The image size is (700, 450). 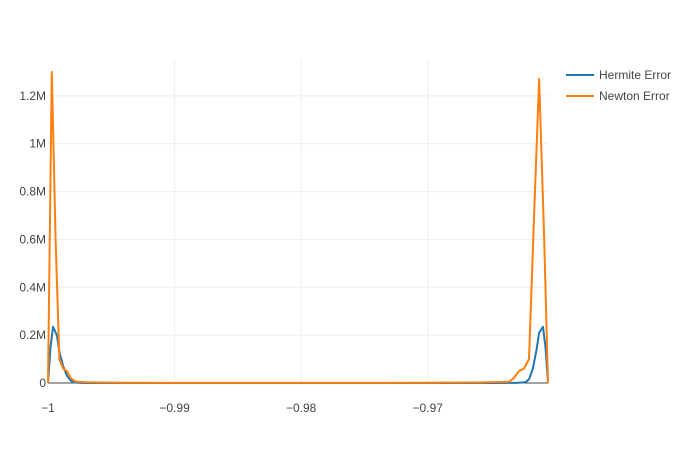 I want to click on legend-item-hermite-error: Hermite Error, so click(x=618, y=75).